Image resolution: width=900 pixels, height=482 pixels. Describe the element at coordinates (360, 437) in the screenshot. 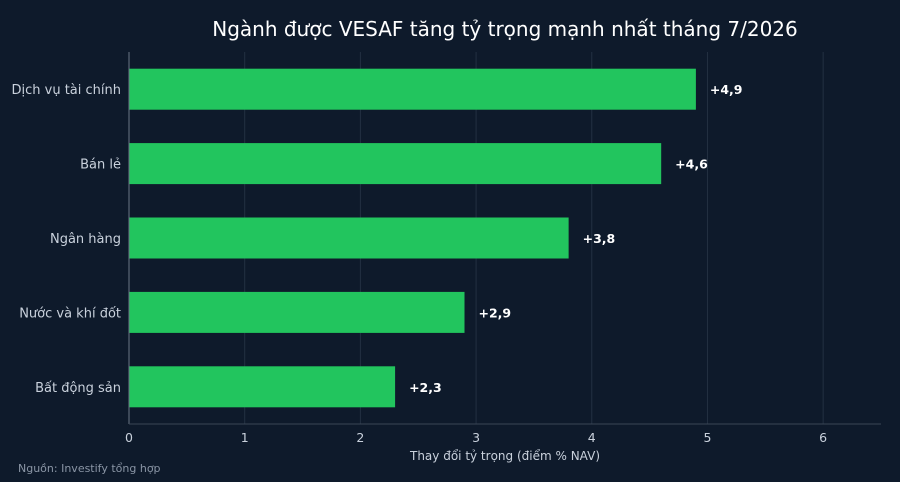

I see `x-tick-label: 2` at that location.